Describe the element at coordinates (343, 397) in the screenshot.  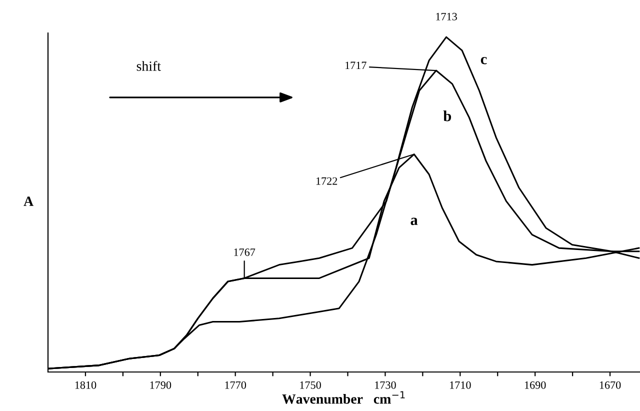
I see `x-axis-title: Wavenumber cm$^{−1}$` at that location.